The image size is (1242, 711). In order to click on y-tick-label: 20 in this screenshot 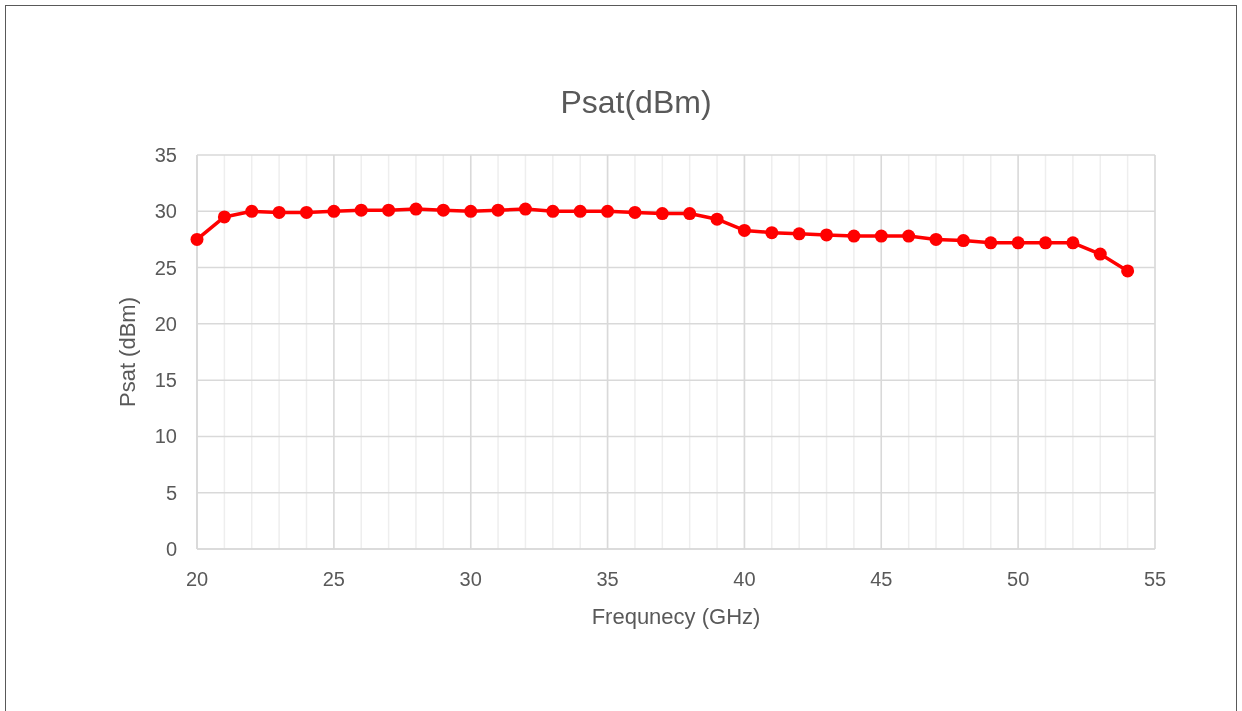, I will do `click(165, 323)`.